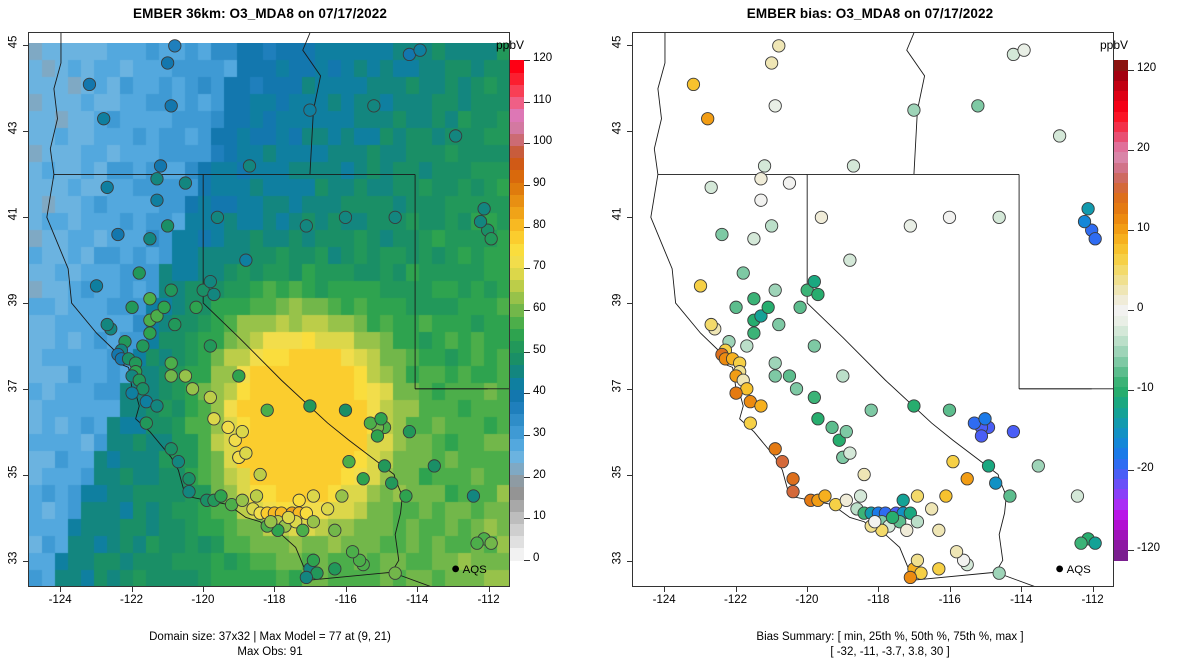 The width and height of the screenshot is (1200, 672). I want to click on monitor-site-marker: 74 ppbV, so click(299, 500).